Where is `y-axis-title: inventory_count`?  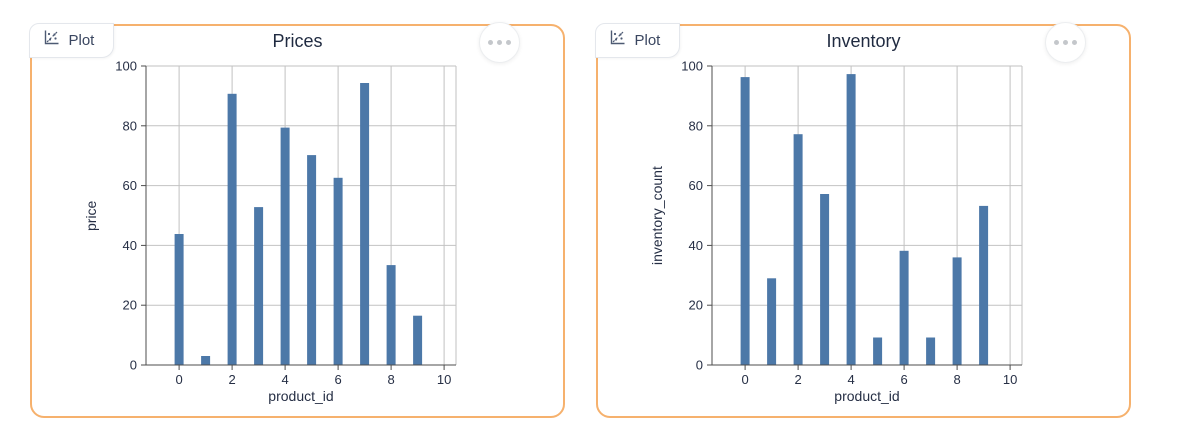 y-axis-title: inventory_count is located at coordinates (657, 215).